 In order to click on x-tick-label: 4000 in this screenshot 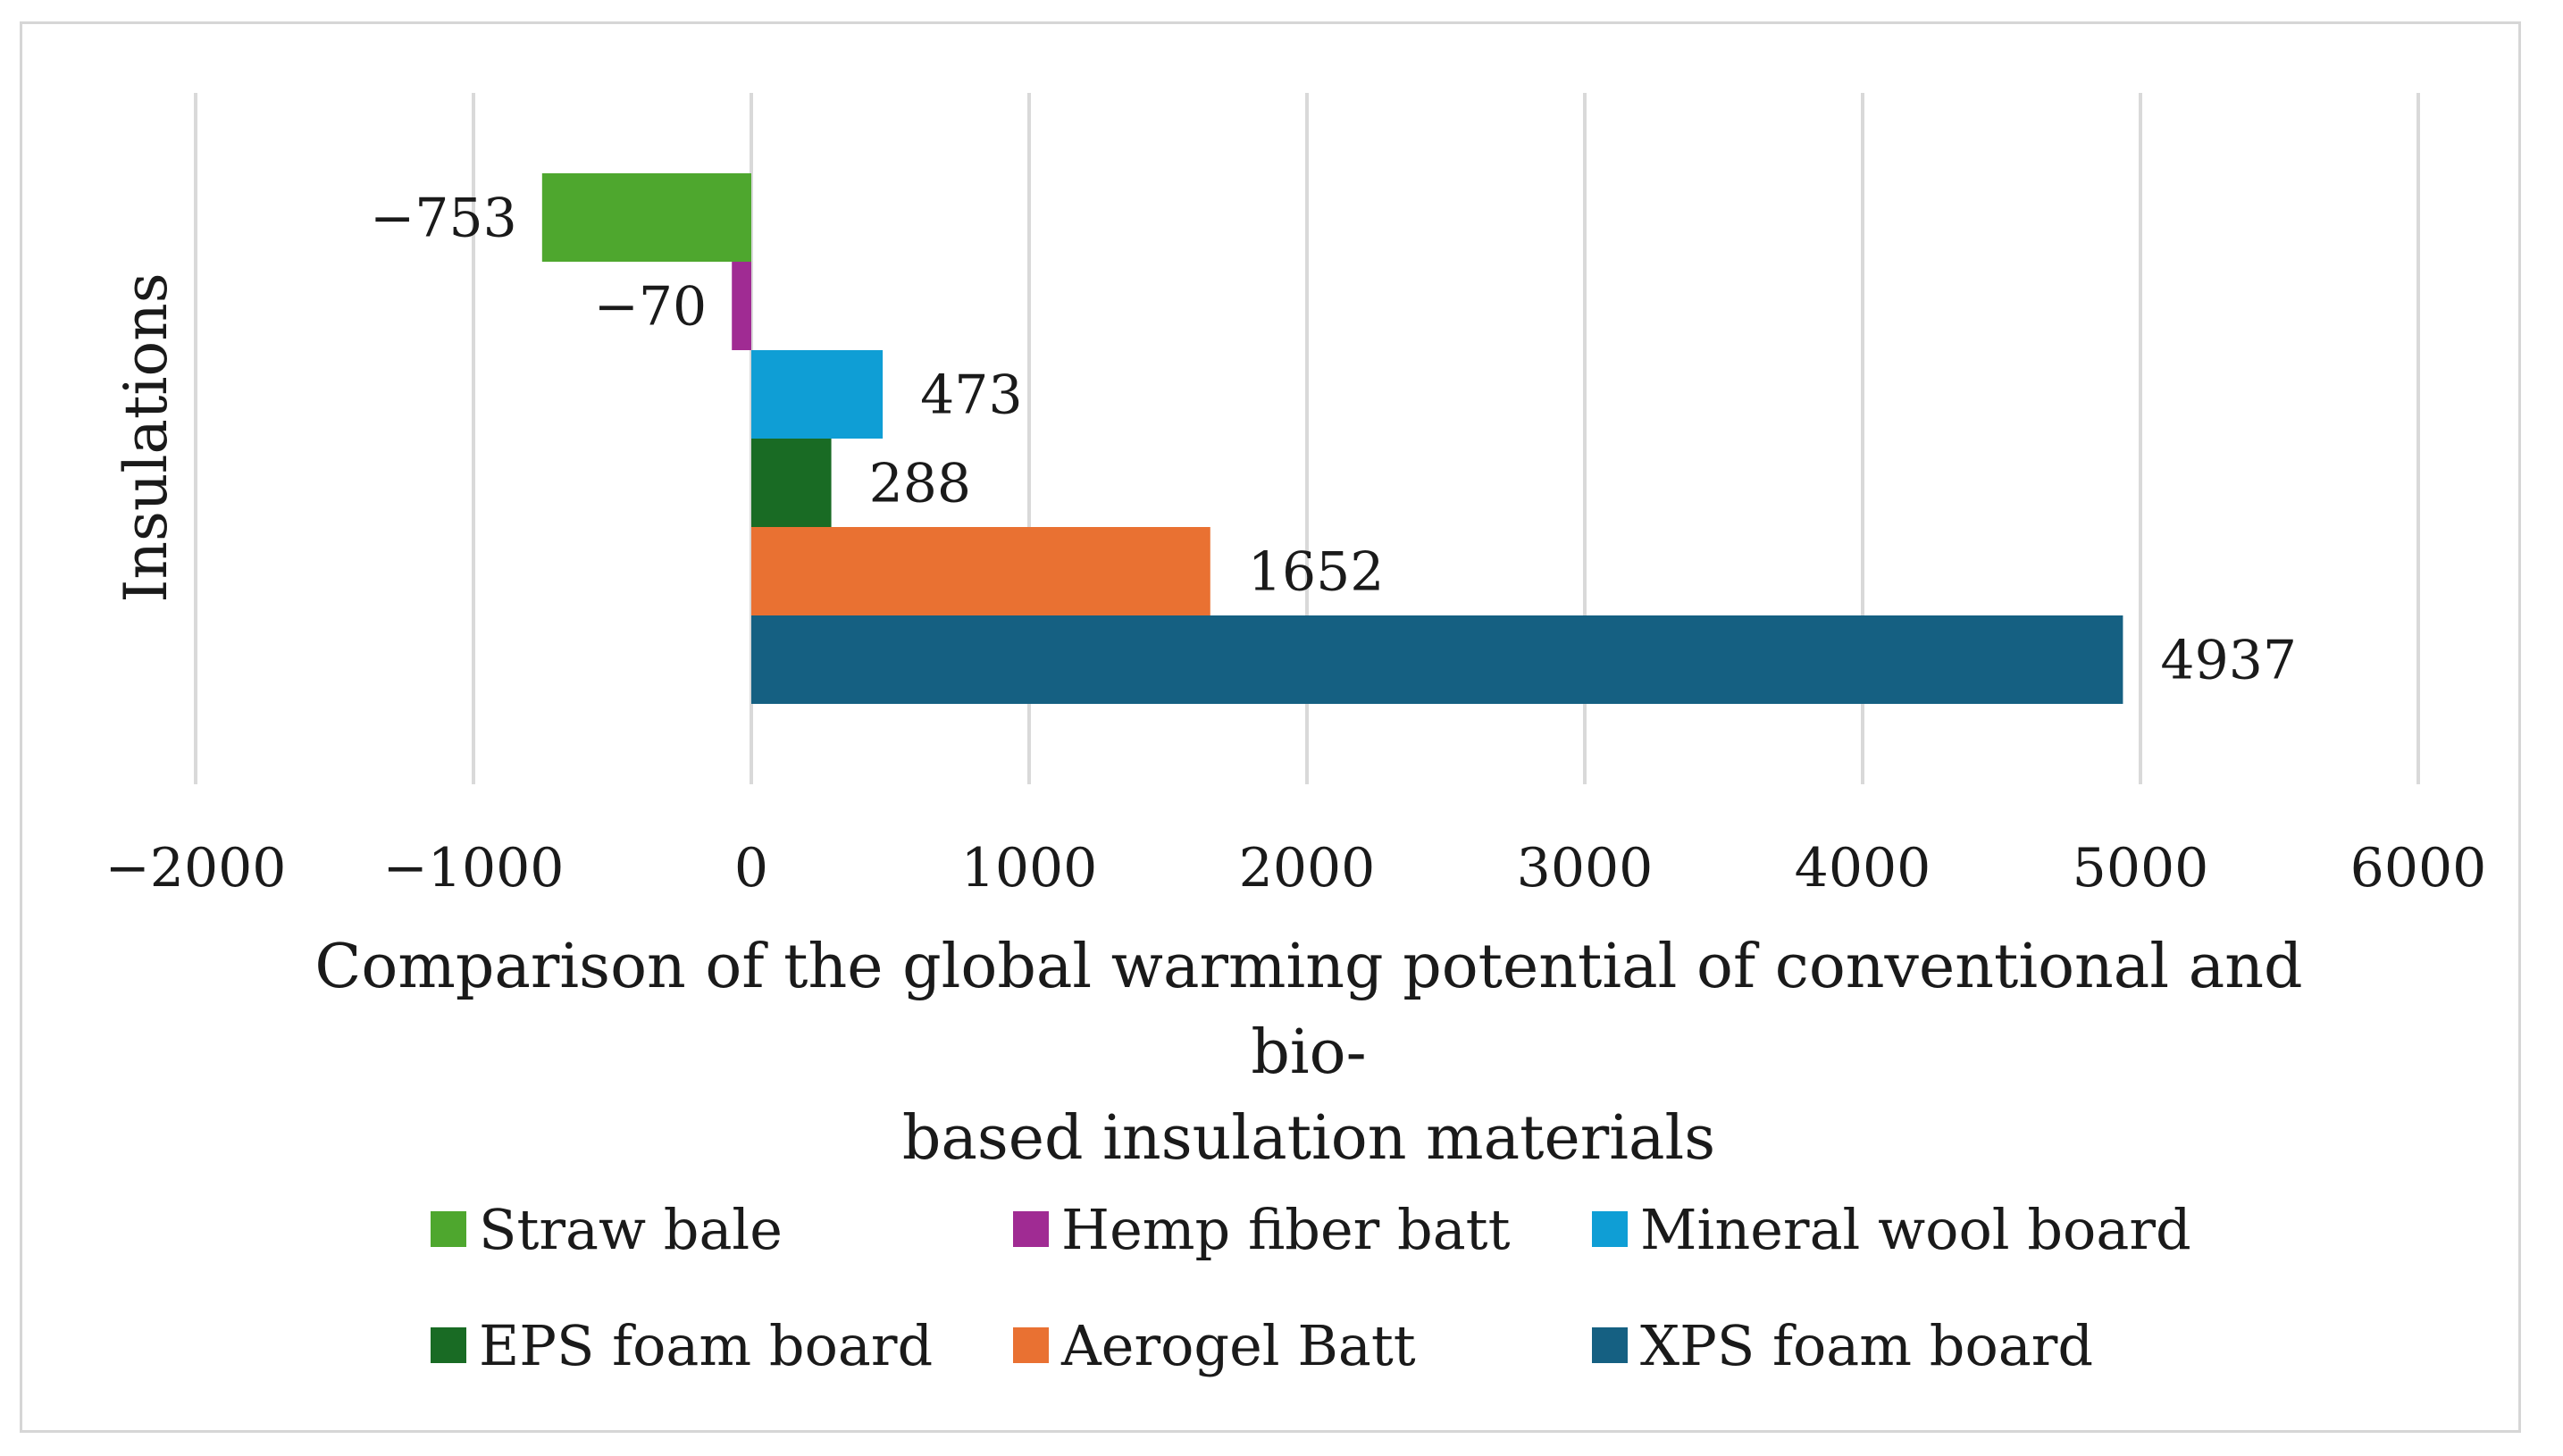, I will do `click(1863, 868)`.